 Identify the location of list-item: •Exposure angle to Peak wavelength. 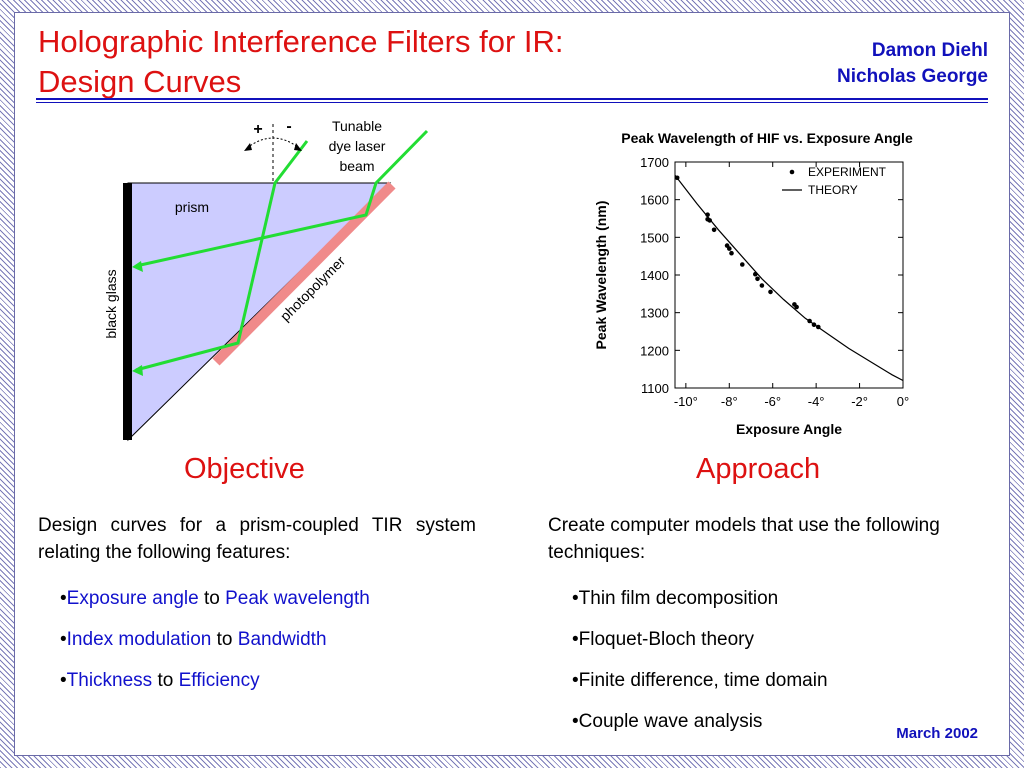
(215, 598).